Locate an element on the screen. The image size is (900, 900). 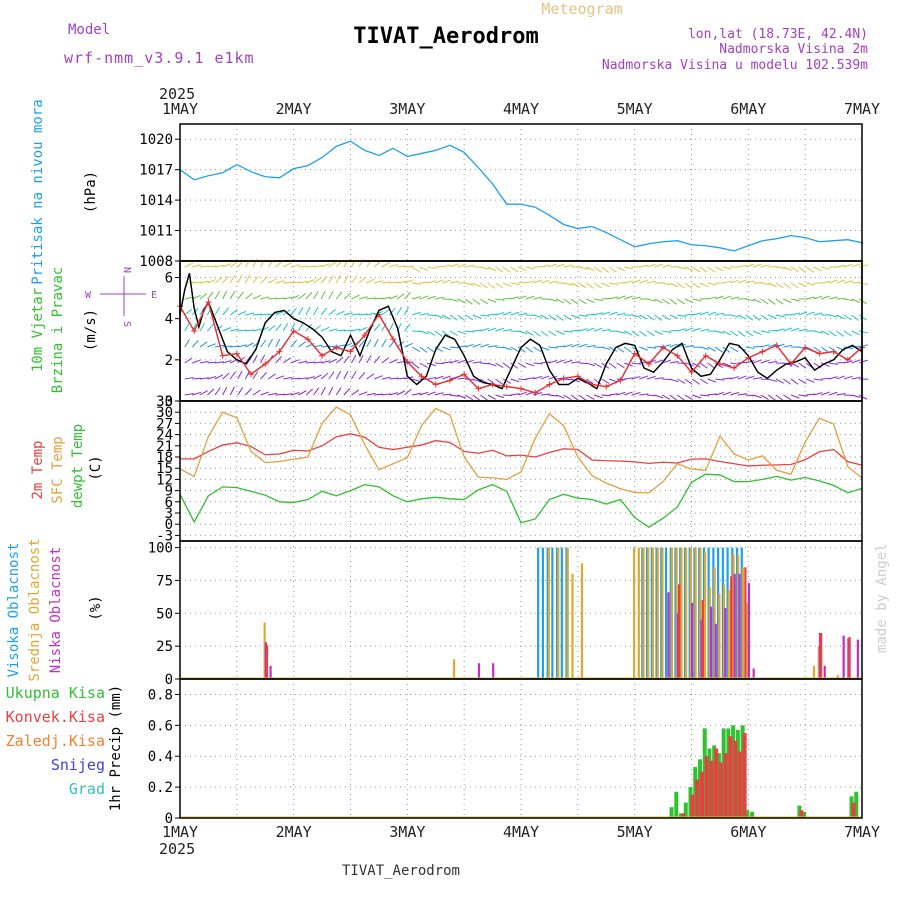
lonlat-info: lon,lat (18.73E, 42.4N) is located at coordinates (778, 34).